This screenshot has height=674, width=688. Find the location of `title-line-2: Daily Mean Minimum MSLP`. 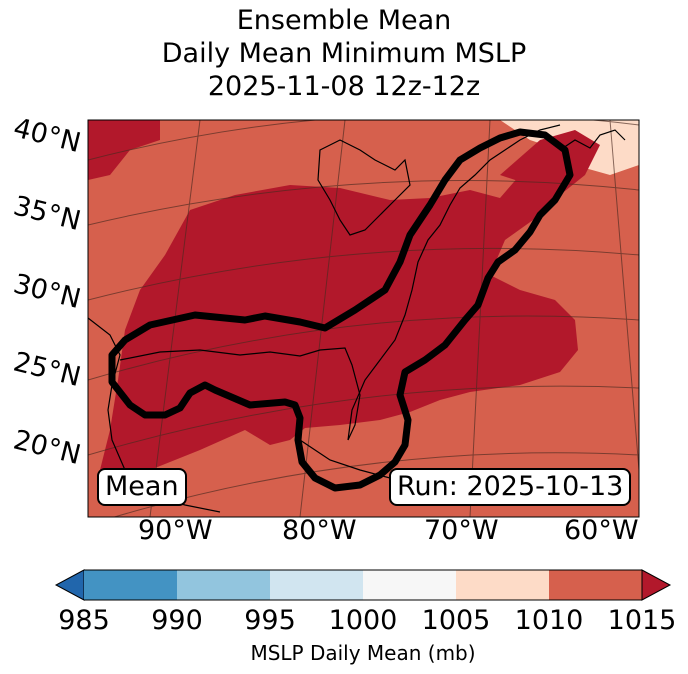

title-line-2: Daily Mean Minimum MSLP is located at coordinates (344, 53).